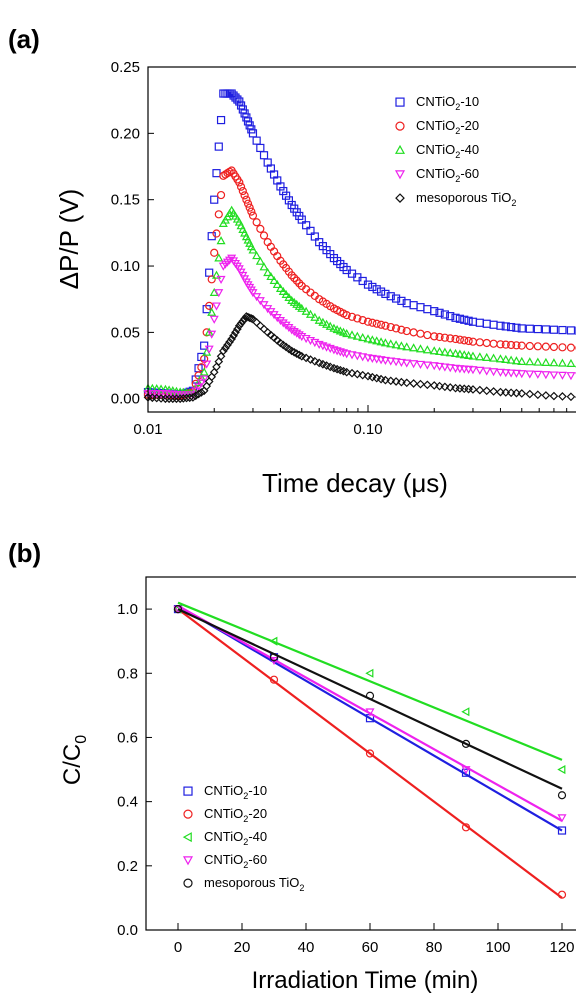  I want to click on y-tick-label-a: 0.00, so click(125, 399).